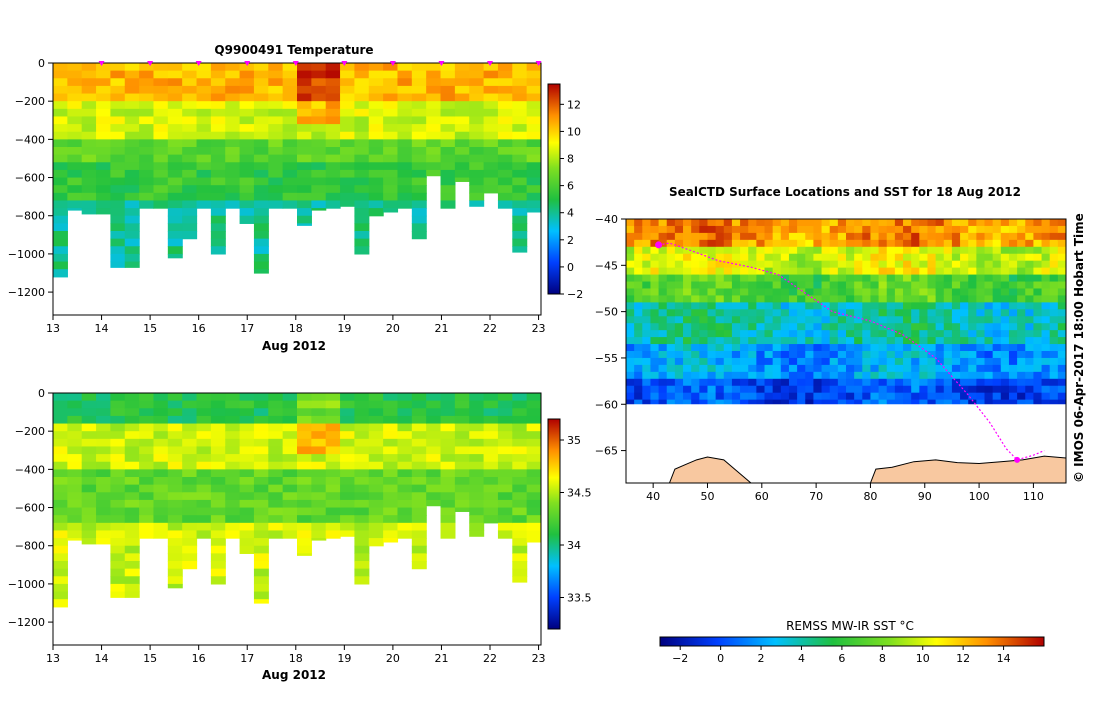  Describe the element at coordinates (1004, 658) in the screenshot. I see `sst-colorbar-tick-label: 14` at that location.